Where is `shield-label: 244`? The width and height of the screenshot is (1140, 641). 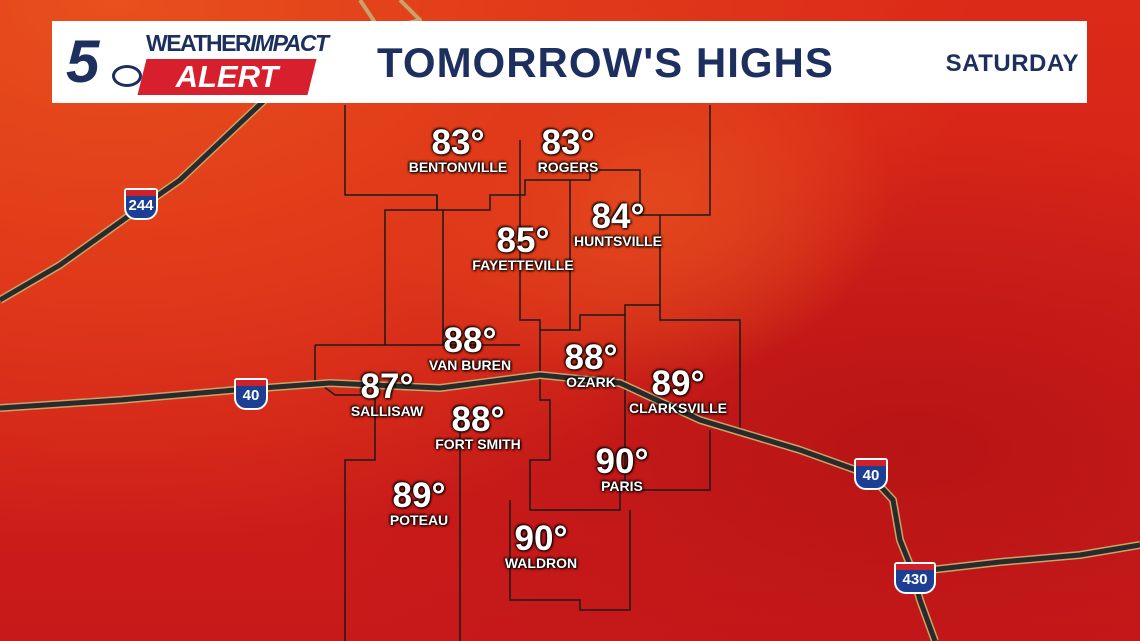
shield-label: 244 is located at coordinates (141, 205).